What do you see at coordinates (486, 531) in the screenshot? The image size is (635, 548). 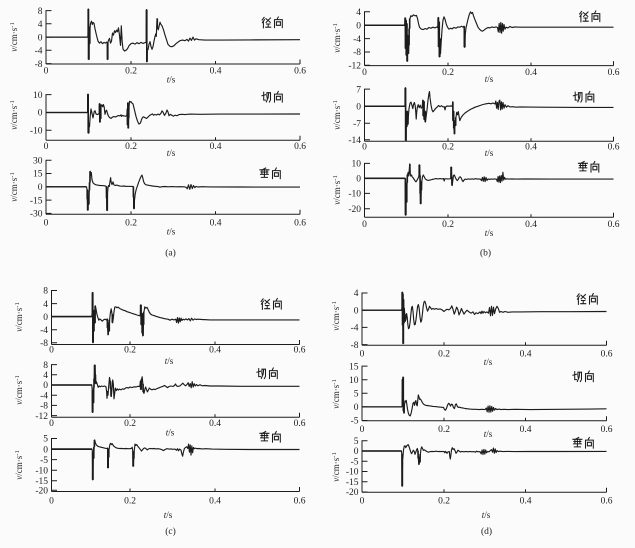 I see `svg-text: (d)` at bounding box center [486, 531].